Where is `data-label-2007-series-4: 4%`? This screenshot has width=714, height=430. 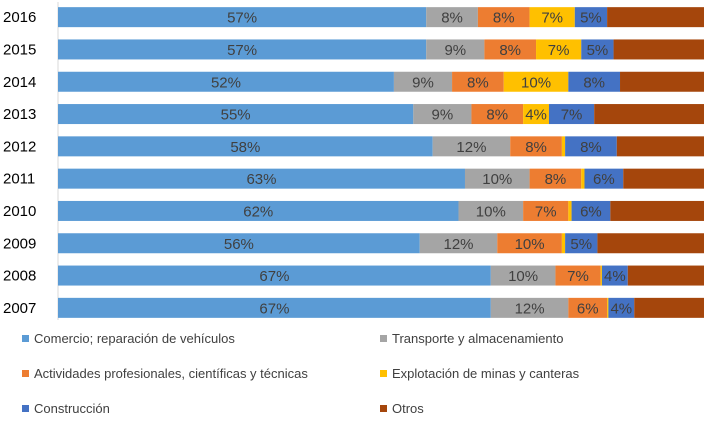 data-label-2007-series-4: 4% is located at coordinates (621, 308).